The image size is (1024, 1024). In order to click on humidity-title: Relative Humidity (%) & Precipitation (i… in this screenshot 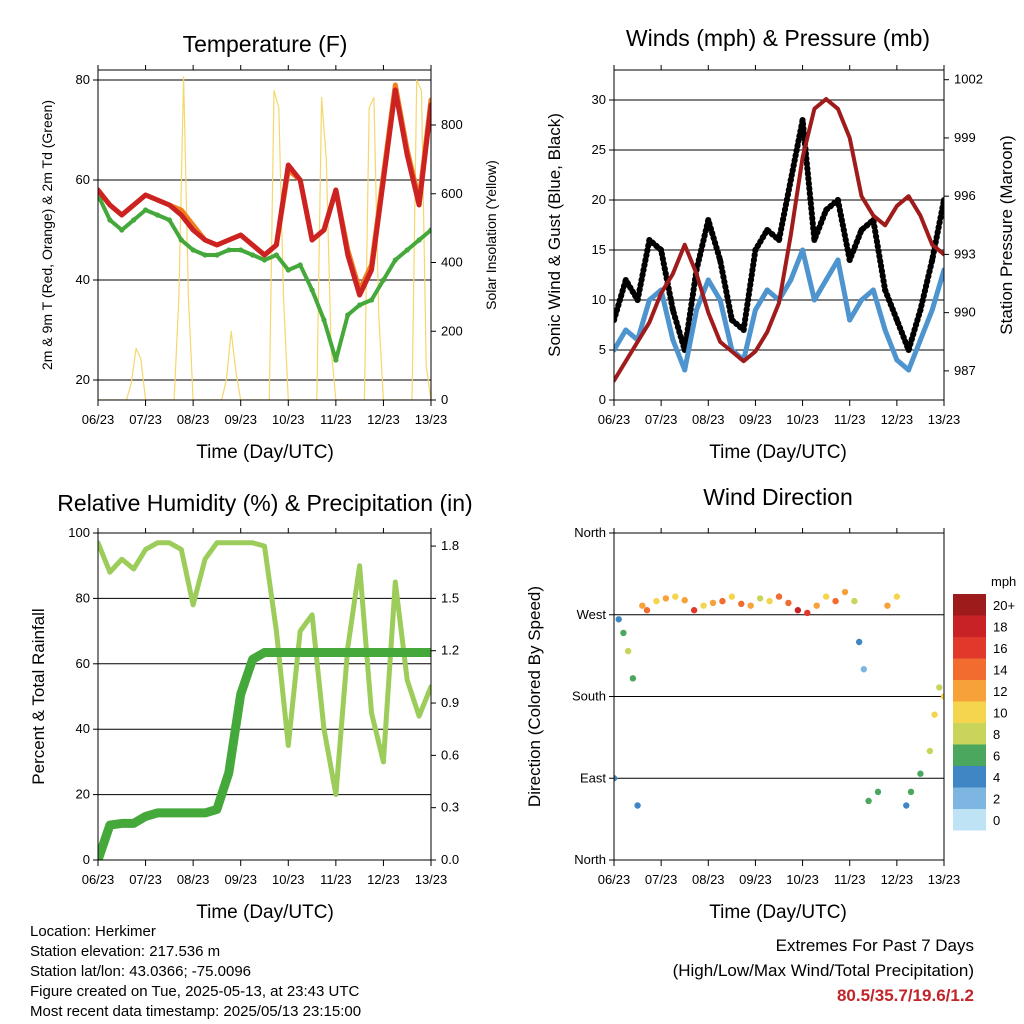, I will do `click(264, 503)`.